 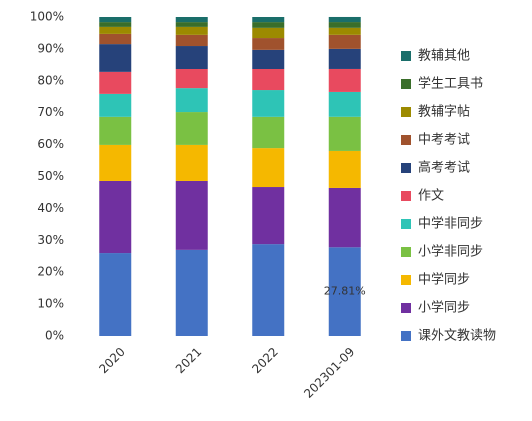 What do you see at coordinates (50, 48) in the screenshot?
I see `y-tick-label: 90%` at bounding box center [50, 48].